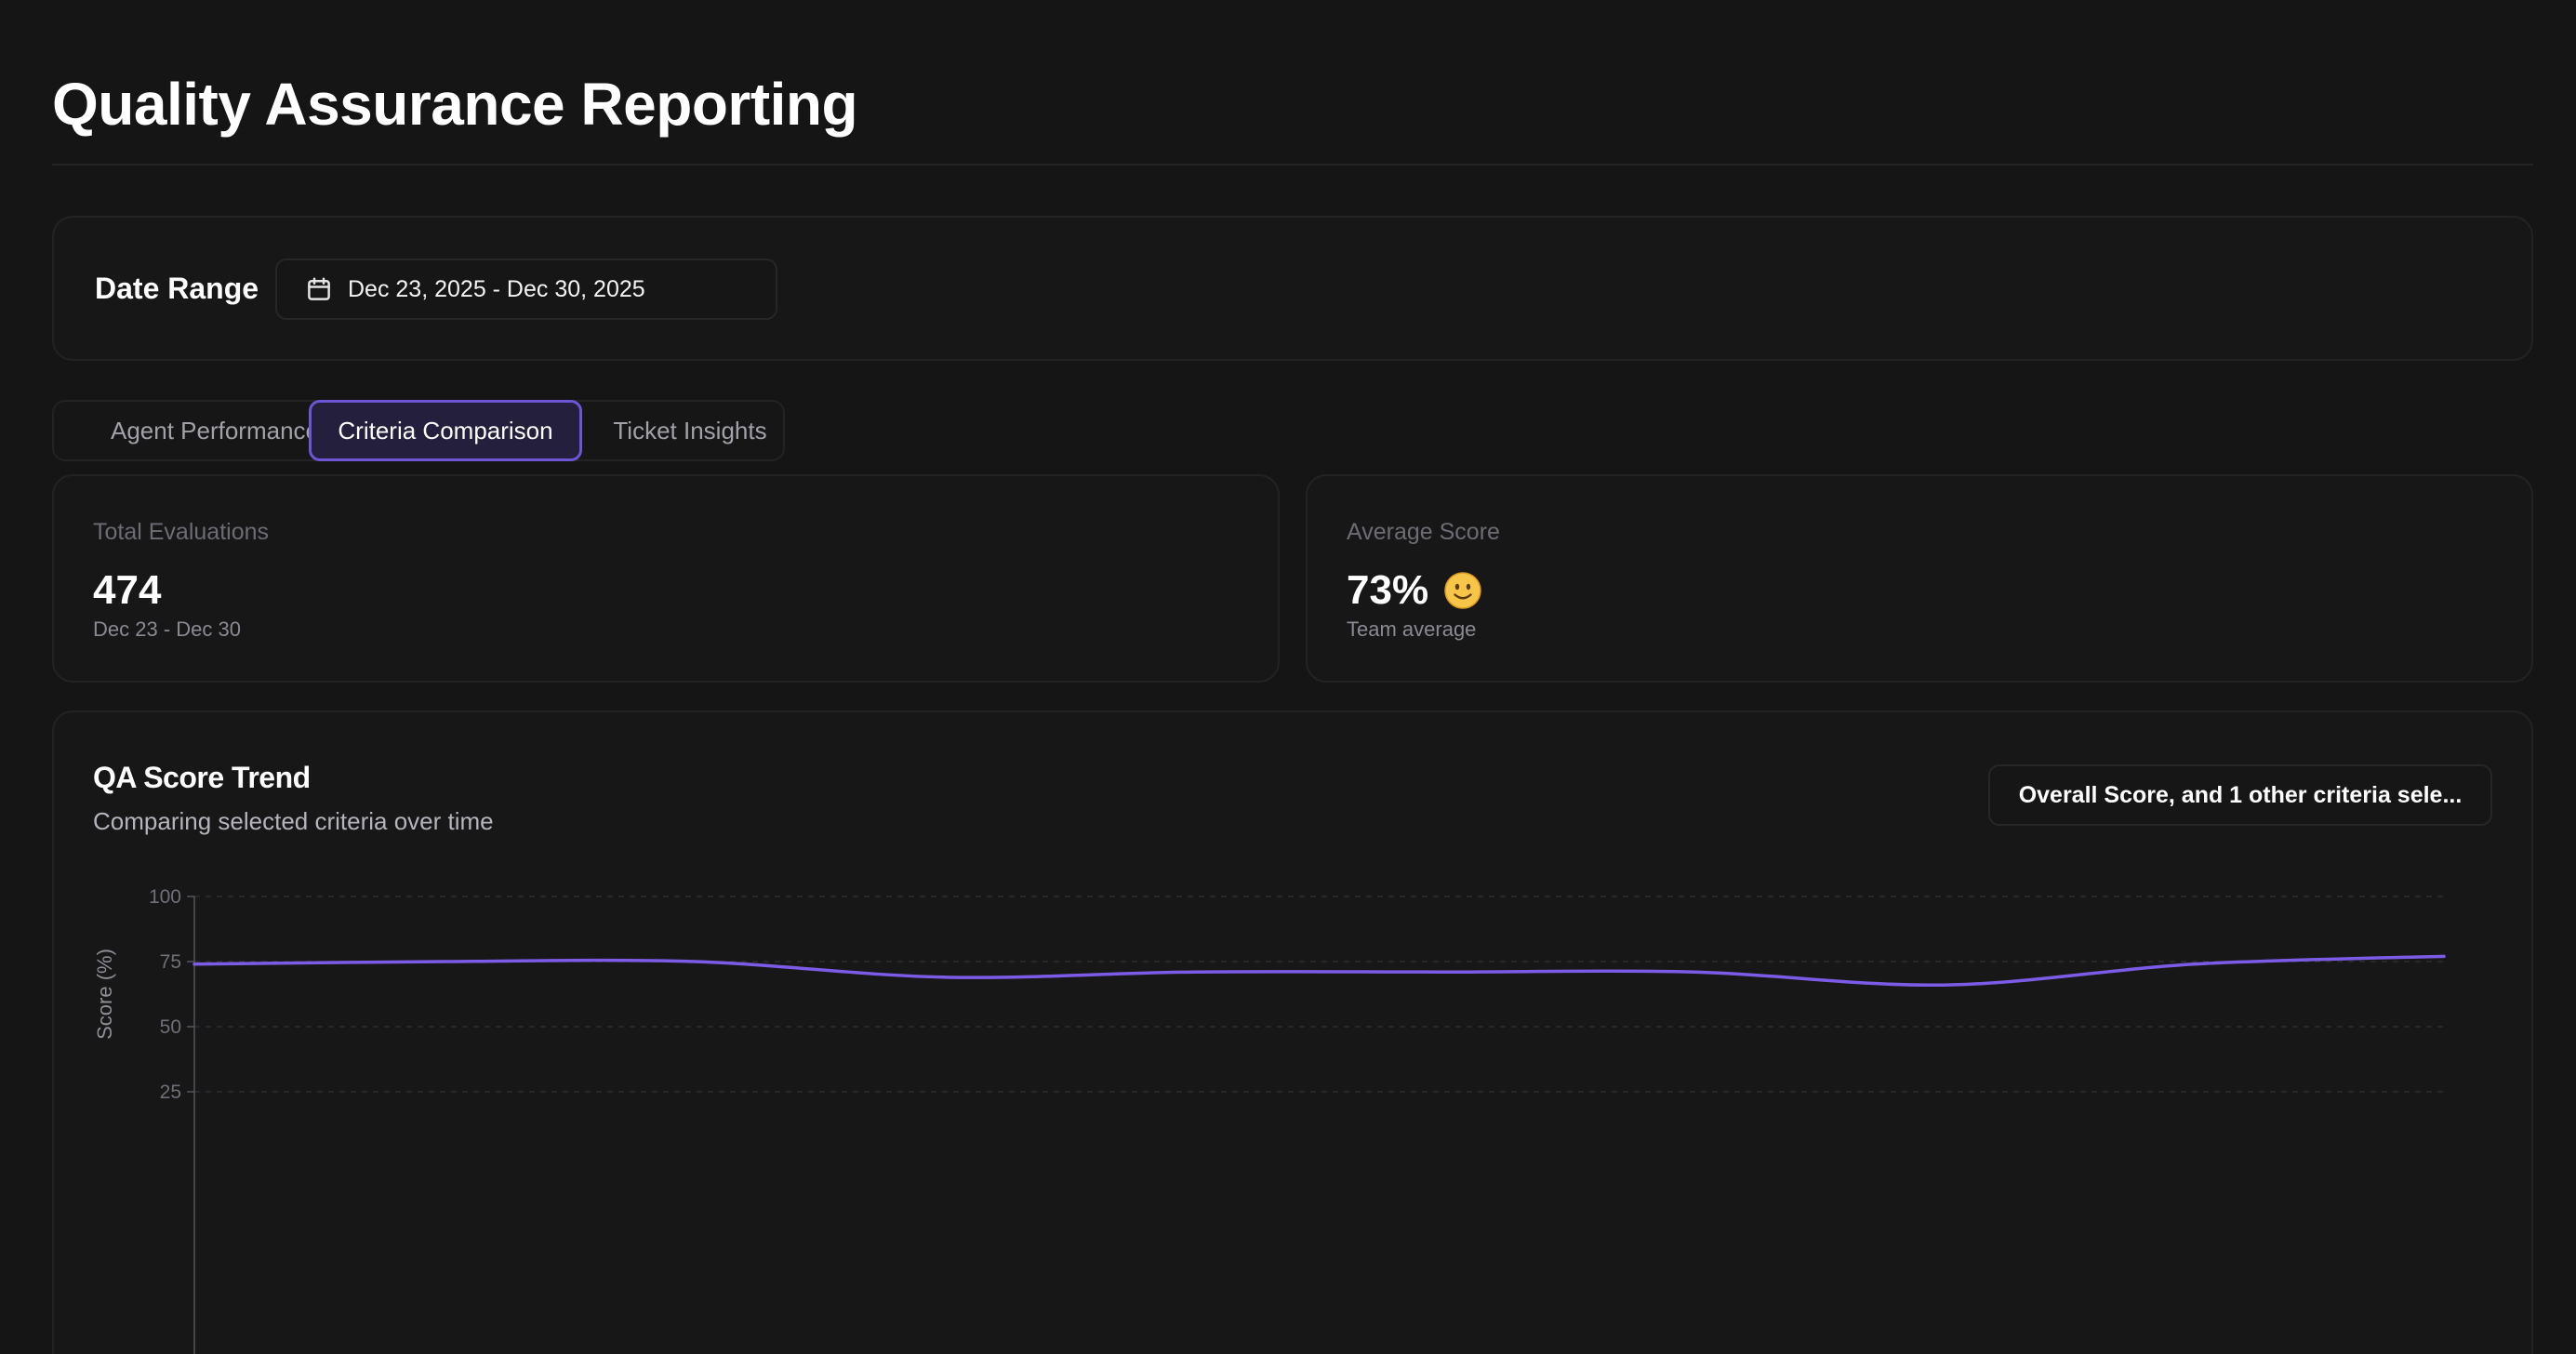 This screenshot has height=1354, width=2576. What do you see at coordinates (1319, 971) in the screenshot?
I see `series-line` at bounding box center [1319, 971].